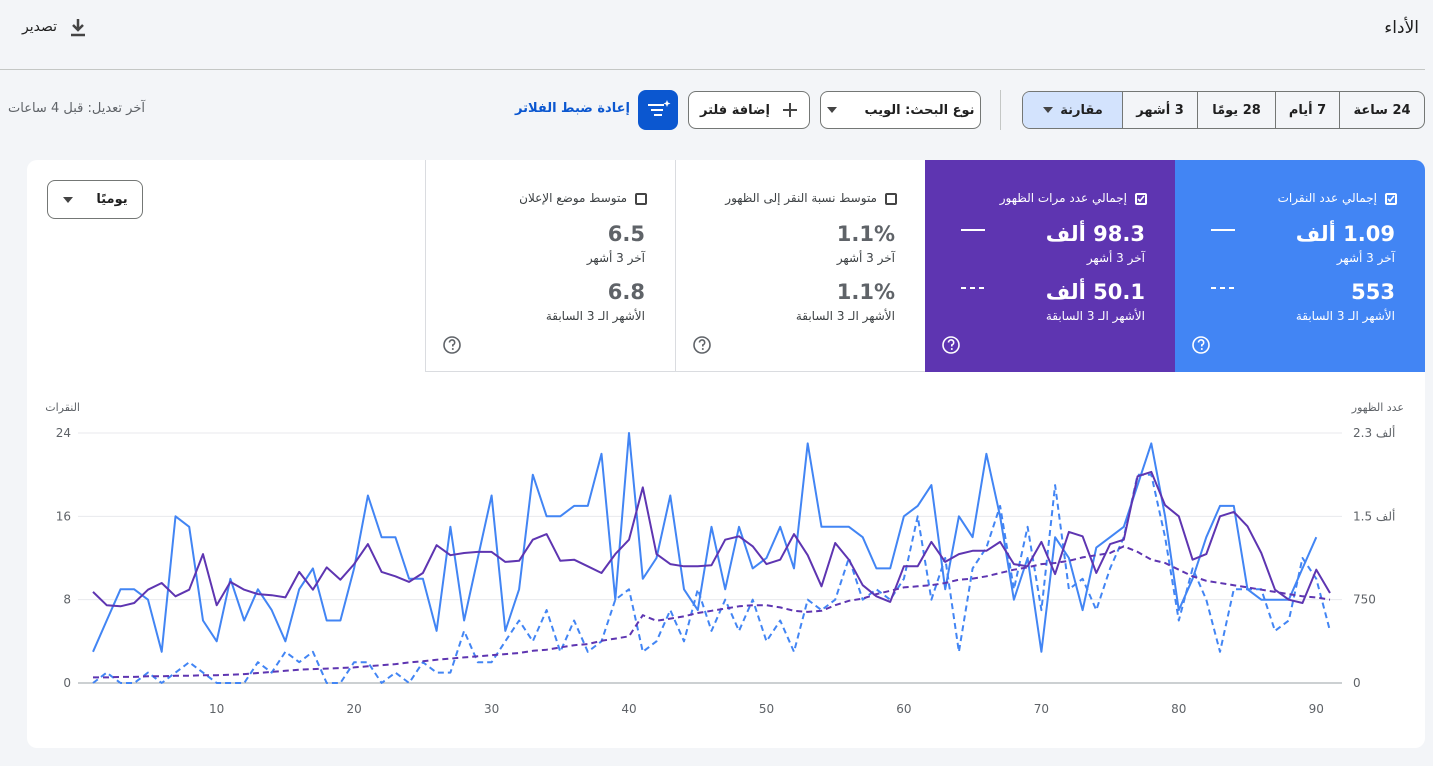 The height and width of the screenshot is (766, 1433). I want to click on divider, so click(712, 69).